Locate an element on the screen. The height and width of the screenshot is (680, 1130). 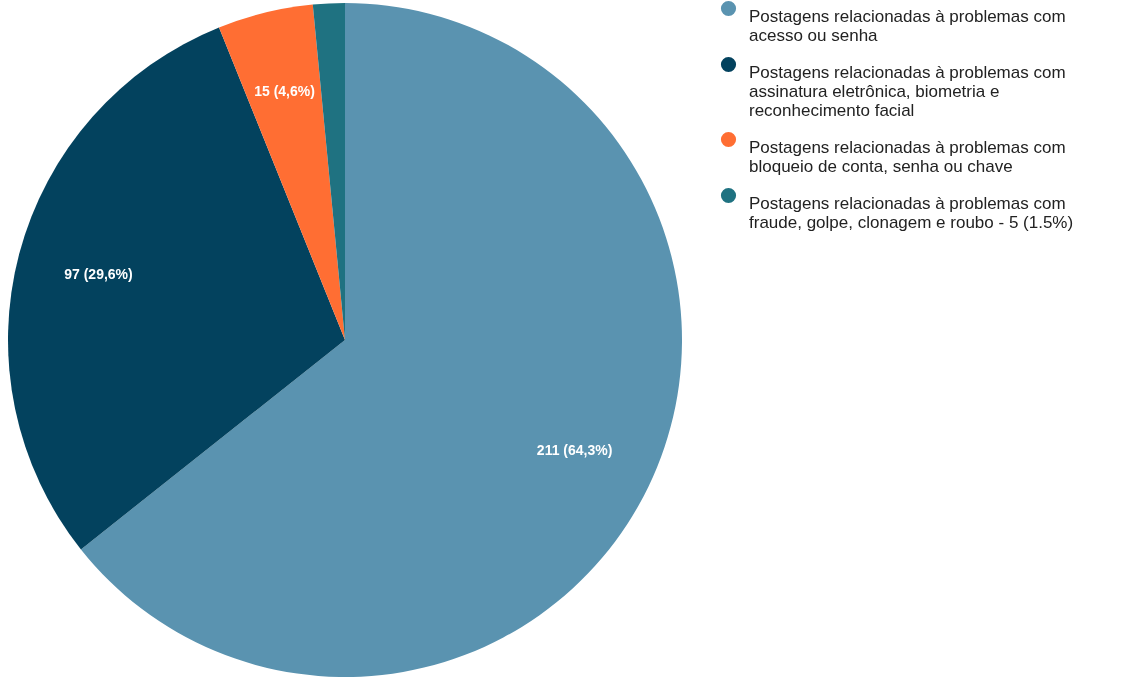
pie-slice is located at coordinates (282, 172).